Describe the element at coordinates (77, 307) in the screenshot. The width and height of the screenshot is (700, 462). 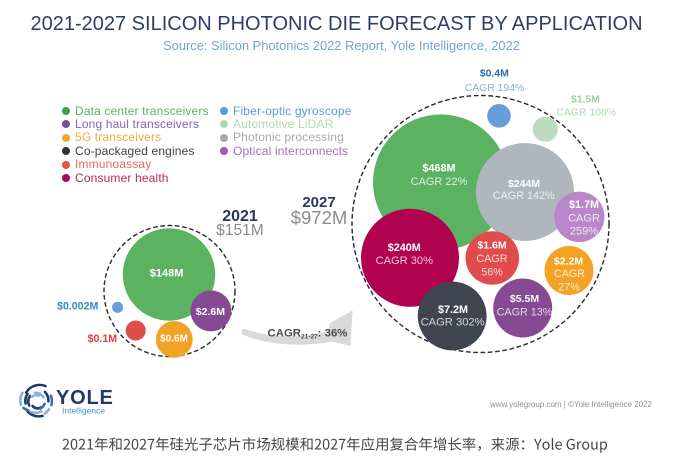
I see `svg-text: $0.002M` at that location.